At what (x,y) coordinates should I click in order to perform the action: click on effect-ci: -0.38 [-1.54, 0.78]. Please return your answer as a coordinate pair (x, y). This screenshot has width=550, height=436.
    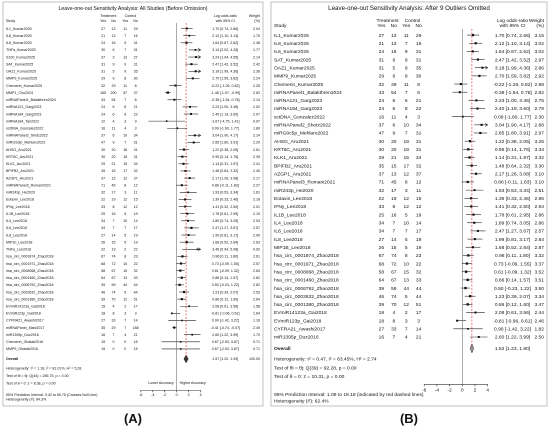
    Looking at the image, I should click on (512, 93).